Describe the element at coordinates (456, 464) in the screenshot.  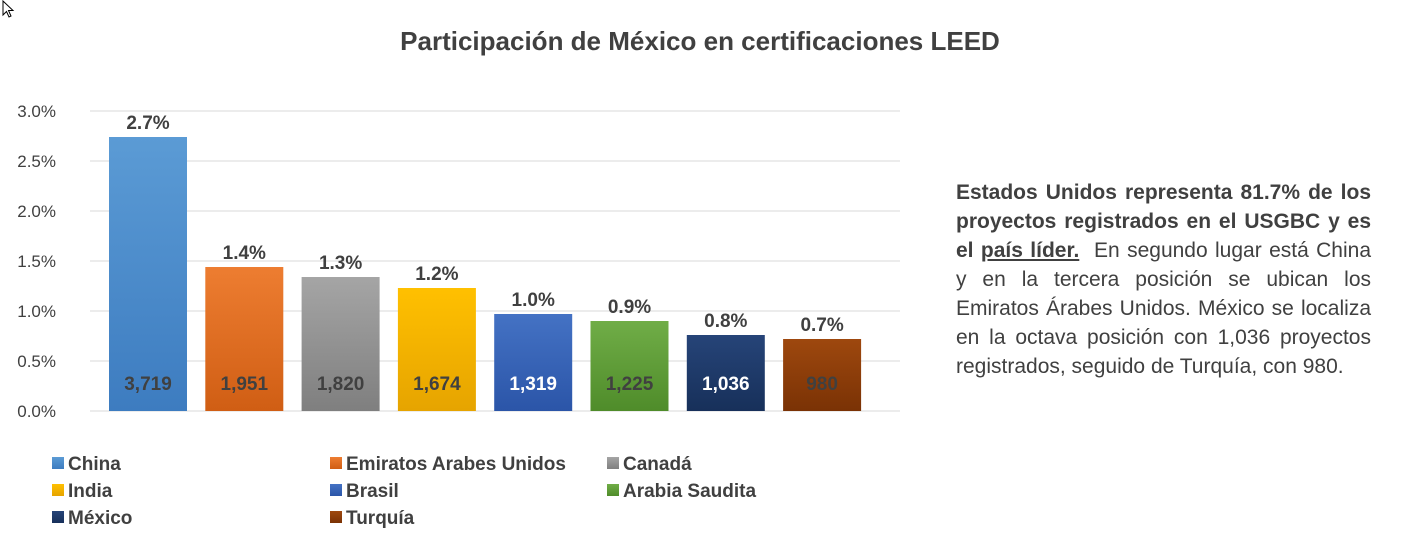
I see `legend-label: Emiratos Arabes Unidos` at that location.